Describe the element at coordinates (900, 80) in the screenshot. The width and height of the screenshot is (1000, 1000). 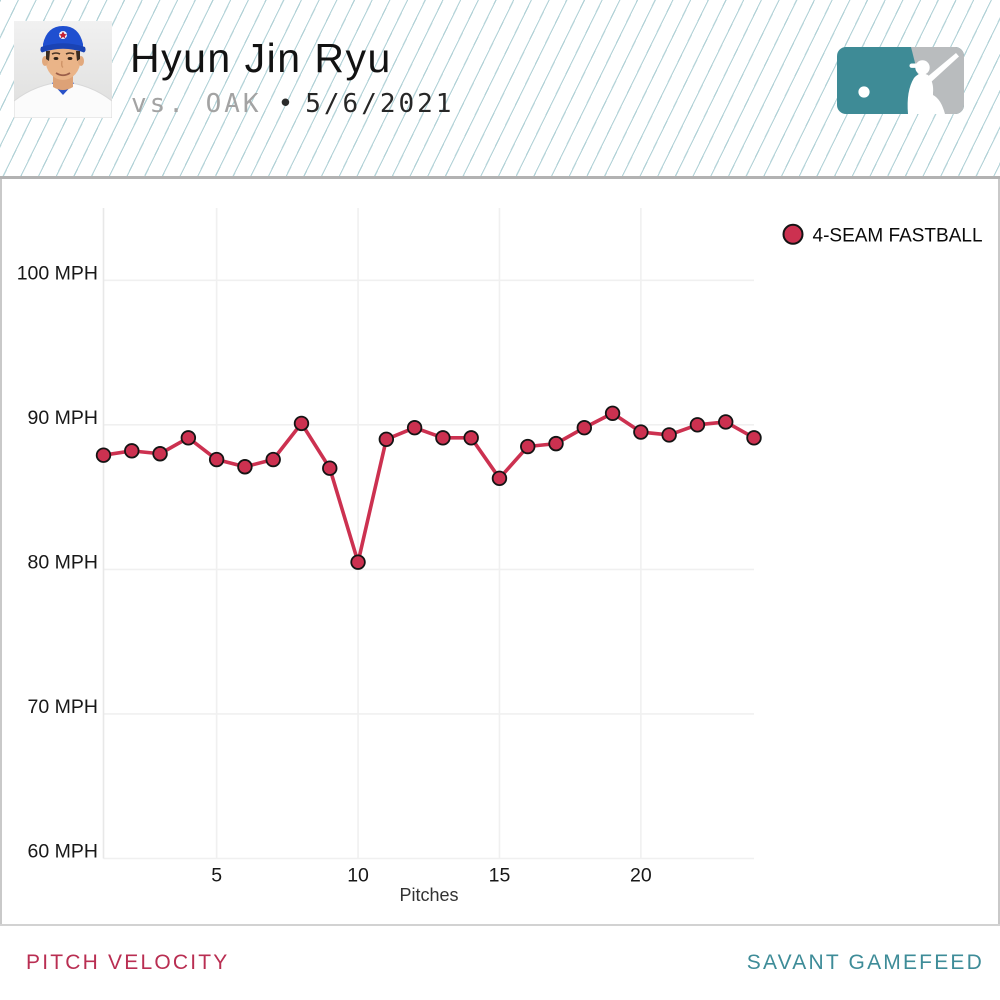
I see `mlb-logo-icon` at that location.